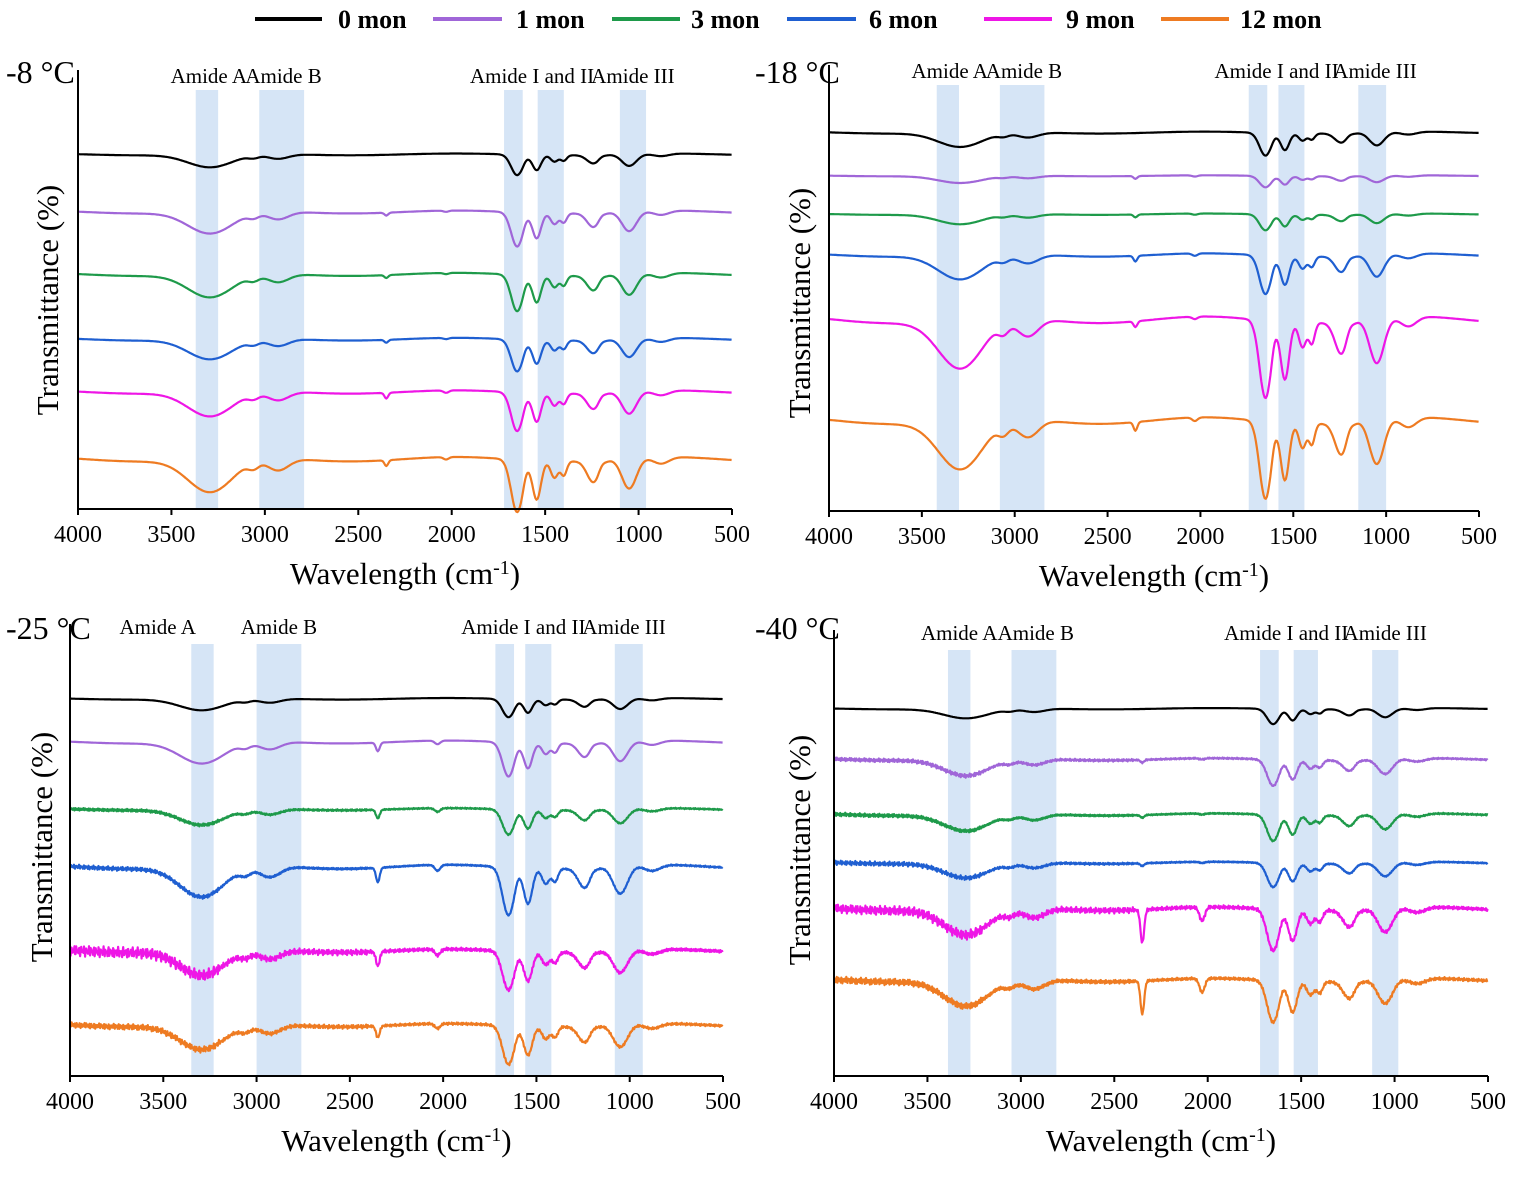 The image size is (1519, 1178). I want to click on band-label-3-1: Amide B, so click(1036, 633).